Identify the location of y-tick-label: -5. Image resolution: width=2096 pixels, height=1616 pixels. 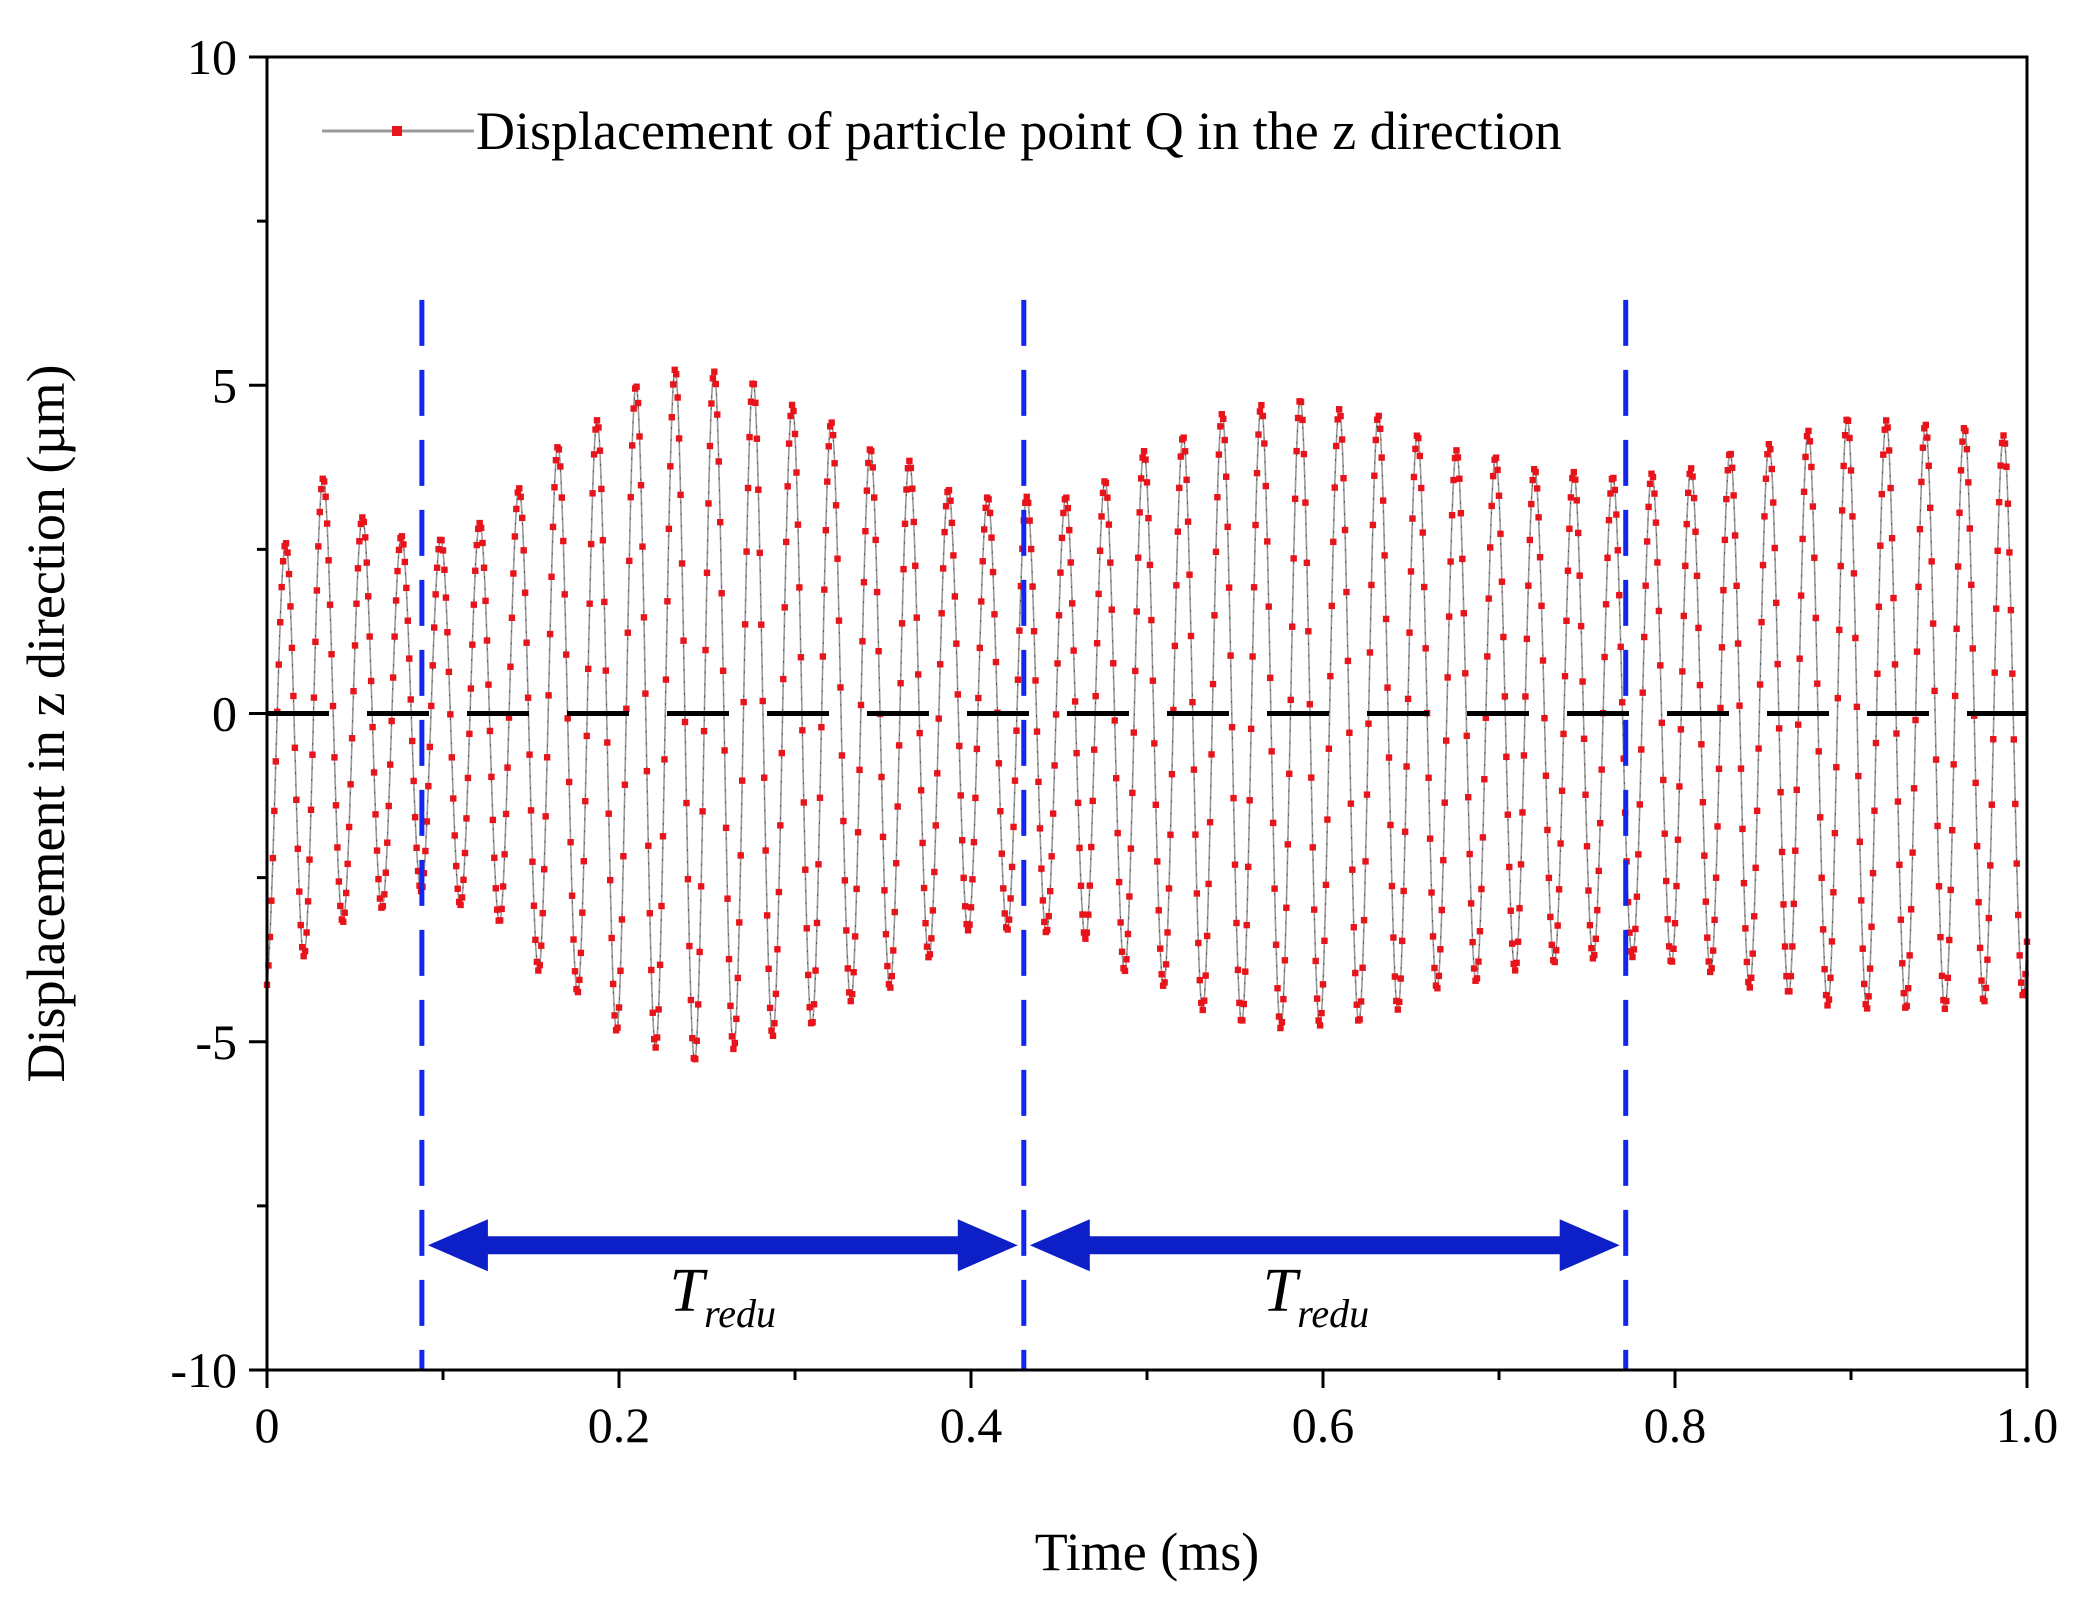
(216, 1042).